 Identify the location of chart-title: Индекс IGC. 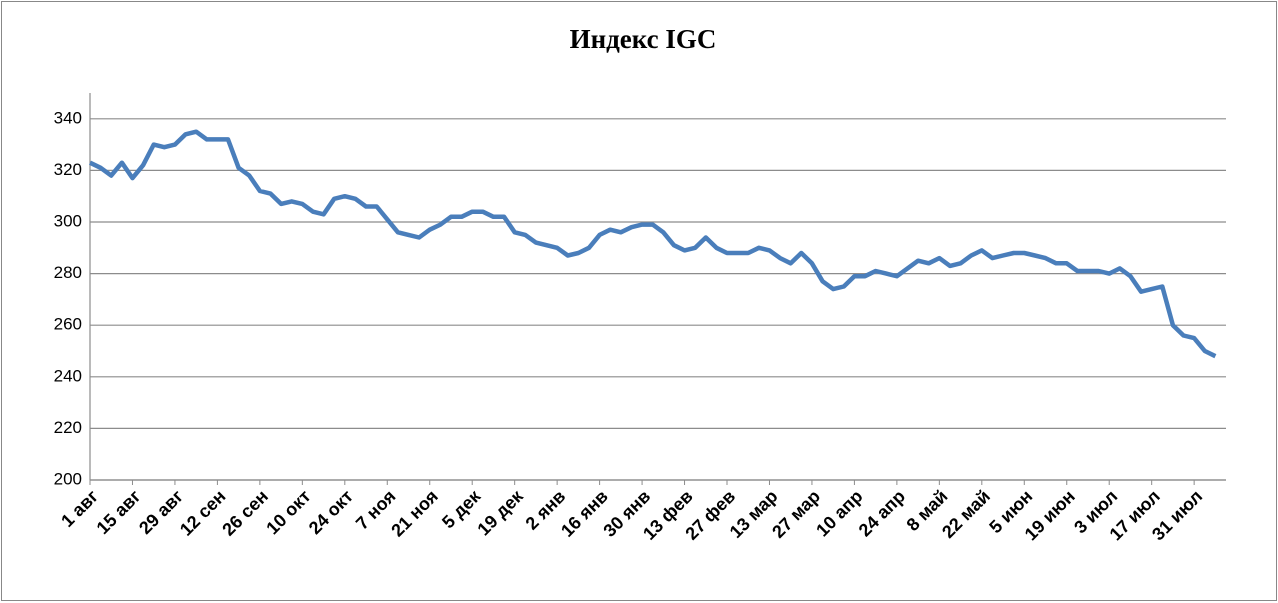
(643, 39).